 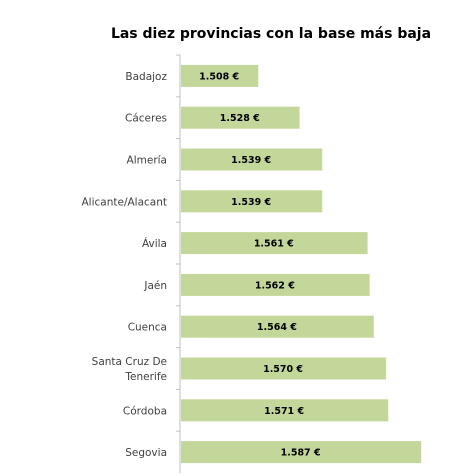 I want to click on value-label-0: 1.508 €, so click(x=219, y=76).